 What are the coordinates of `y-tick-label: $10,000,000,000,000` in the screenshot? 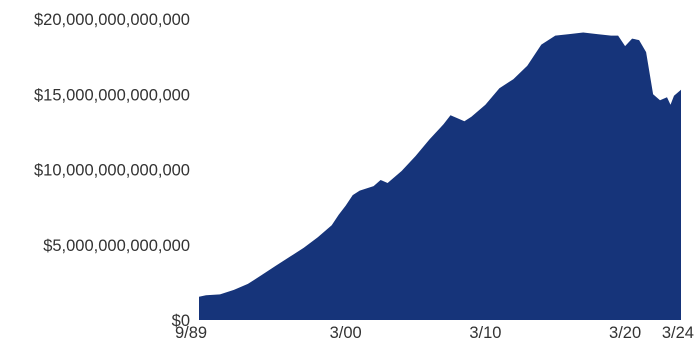 It's located at (112, 171).